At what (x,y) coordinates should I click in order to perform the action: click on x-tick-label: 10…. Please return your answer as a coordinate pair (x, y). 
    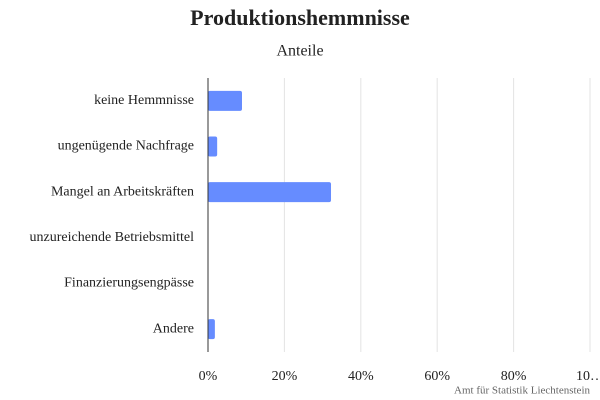
    Looking at the image, I should click on (588, 376).